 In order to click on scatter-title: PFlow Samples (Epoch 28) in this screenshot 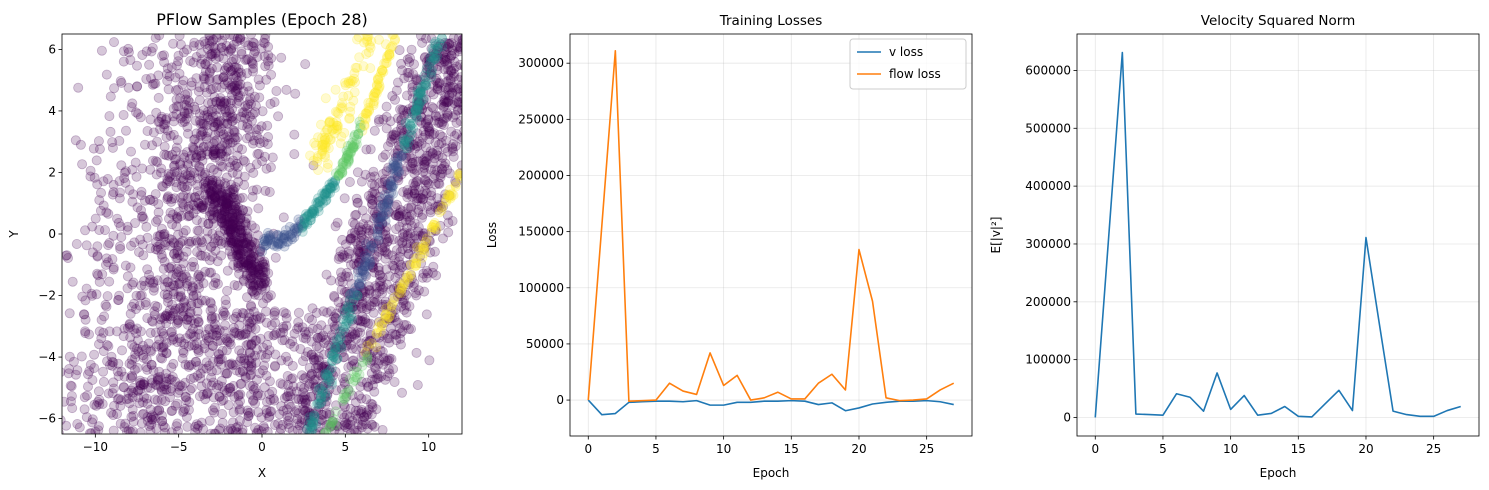, I will do `click(262, 19)`.